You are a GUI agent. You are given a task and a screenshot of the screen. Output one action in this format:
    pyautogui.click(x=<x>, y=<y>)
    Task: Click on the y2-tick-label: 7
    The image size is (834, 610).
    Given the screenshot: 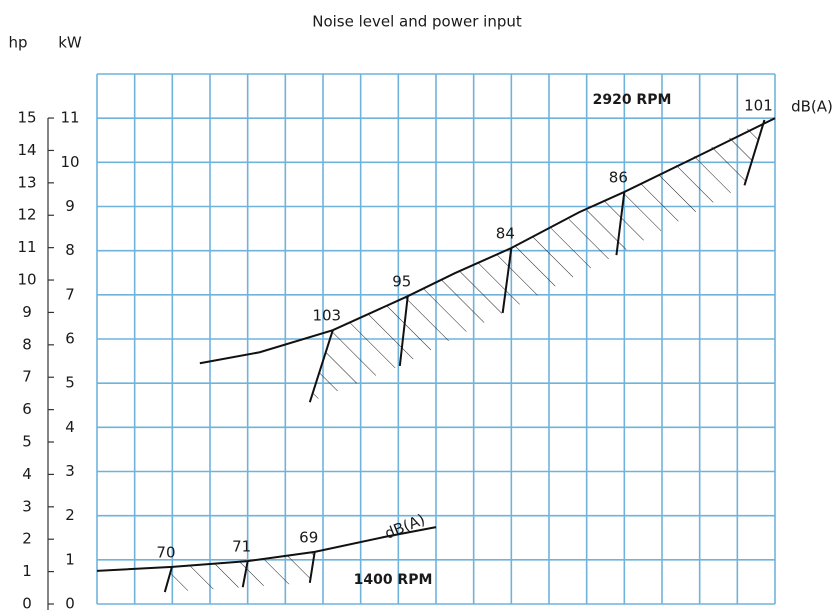 What is the action you would take?
    pyautogui.click(x=27, y=377)
    